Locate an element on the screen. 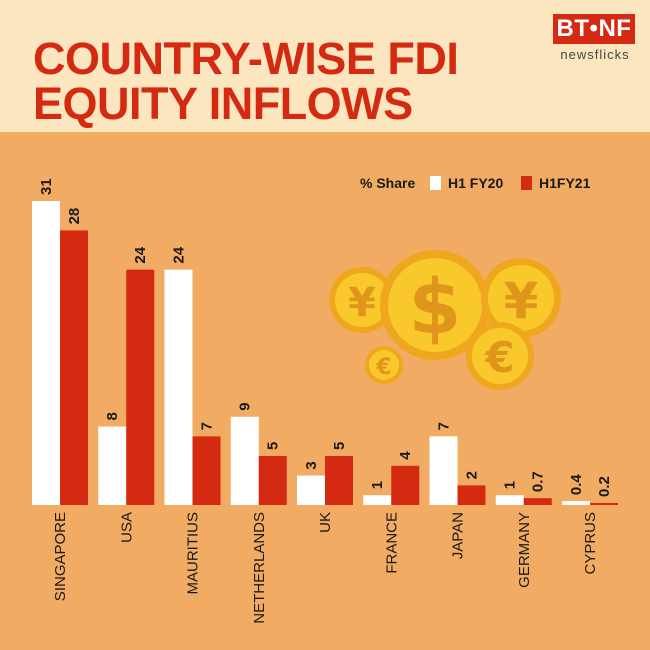 The width and height of the screenshot is (650, 650). category-label-usa: USA is located at coordinates (126, 527).